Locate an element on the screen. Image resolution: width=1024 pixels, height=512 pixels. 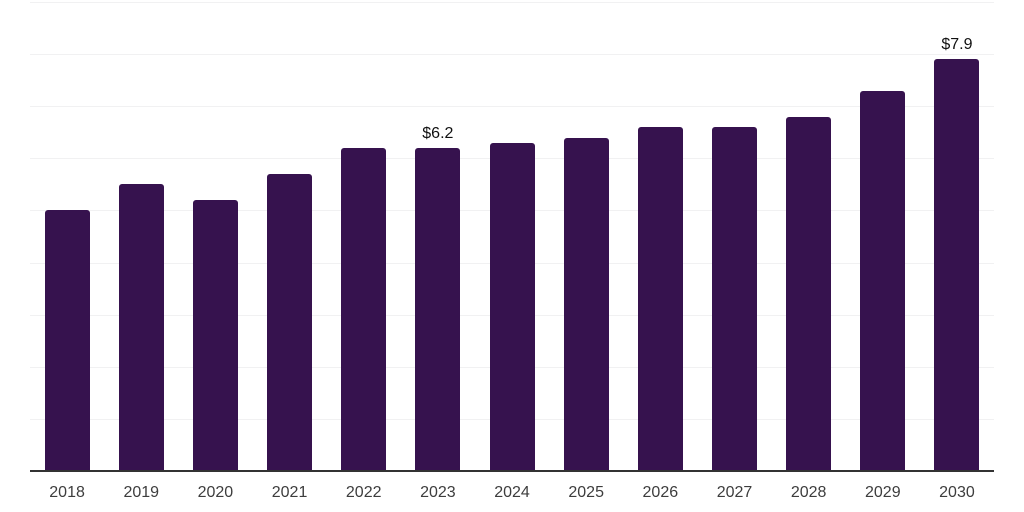
bar-slot-2018 is located at coordinates (67, 236).